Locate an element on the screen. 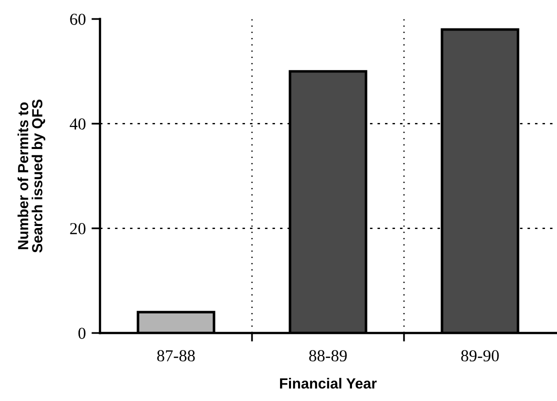 This screenshot has width=557, height=401. y-tick-label: 0 is located at coordinates (82, 333).